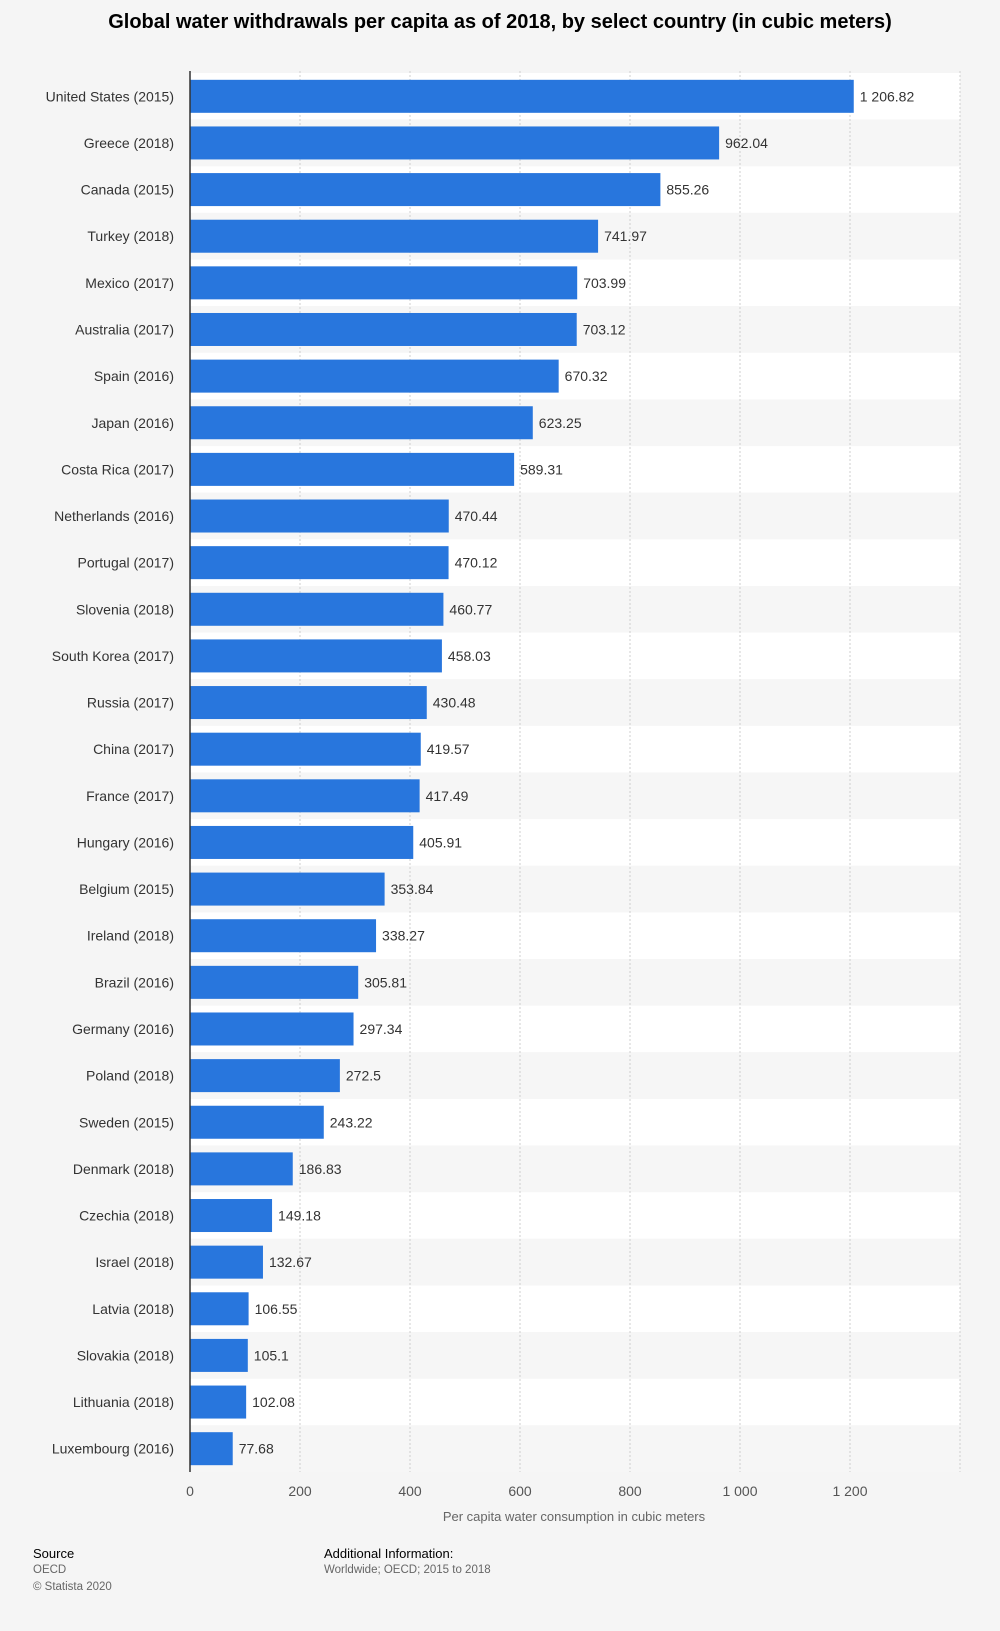 Image resolution: width=1000 pixels, height=1631 pixels. I want to click on category-label: Canada (2015), so click(127, 190).